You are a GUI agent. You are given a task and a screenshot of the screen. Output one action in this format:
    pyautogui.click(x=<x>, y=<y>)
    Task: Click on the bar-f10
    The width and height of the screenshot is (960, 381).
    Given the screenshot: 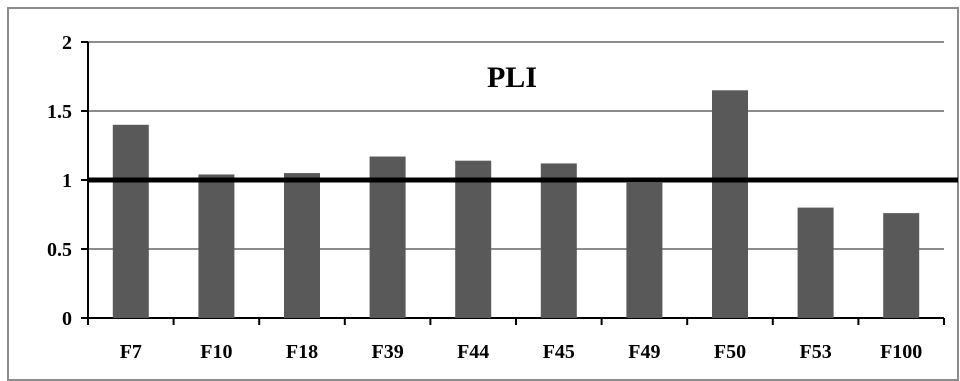 What is the action you would take?
    pyautogui.click(x=216, y=246)
    